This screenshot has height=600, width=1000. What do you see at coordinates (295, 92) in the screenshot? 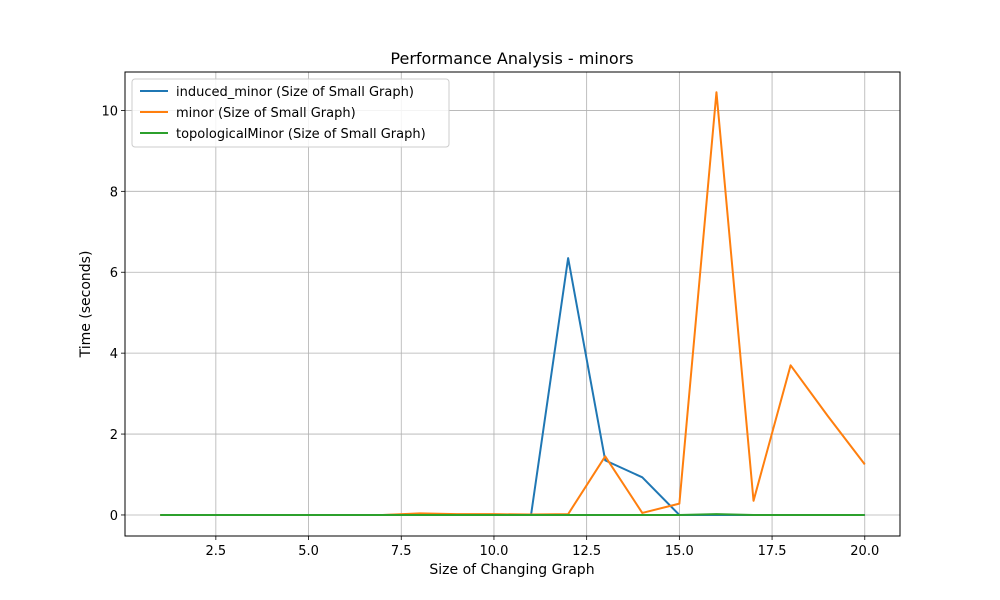
I see `legend-label: induced_minor (Size of Small Graph)` at bounding box center [295, 92].